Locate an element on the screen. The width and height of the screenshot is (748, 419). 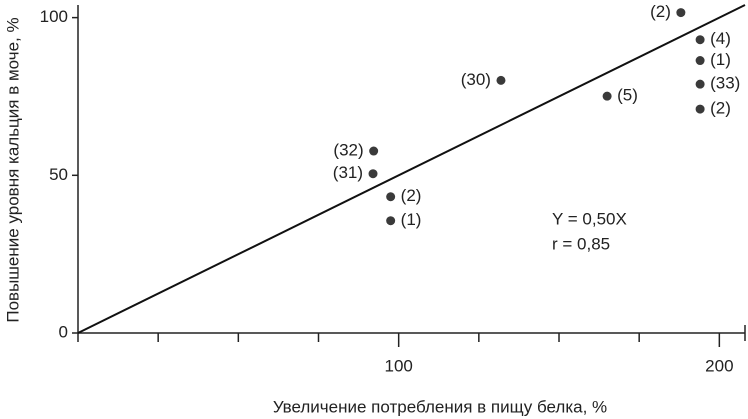
point-label: (30) is located at coordinates (476, 79).